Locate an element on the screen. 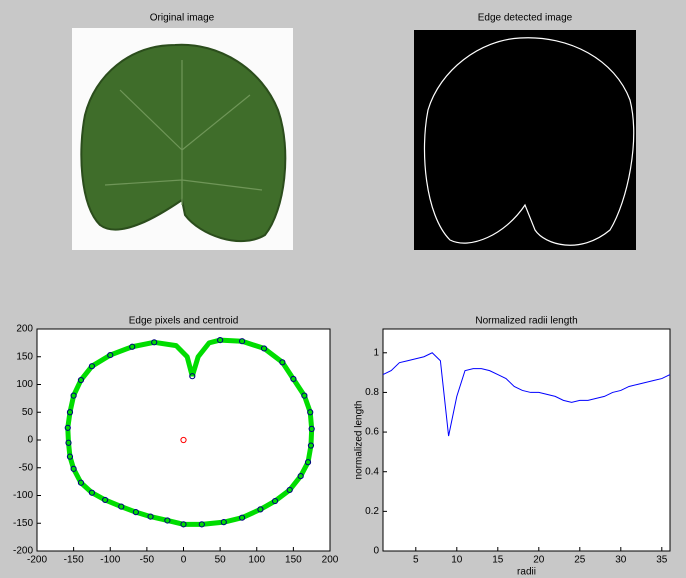 The image size is (686, 578). x-tick-label: 150 is located at coordinates (293, 560).